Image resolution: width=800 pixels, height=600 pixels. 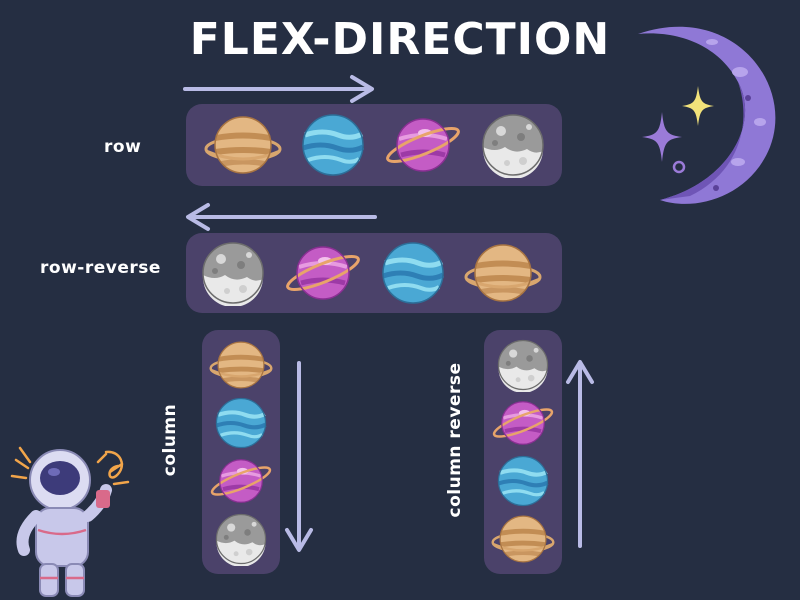 What do you see at coordinates (280, 217) in the screenshot?
I see `arrow-left-icon` at bounding box center [280, 217].